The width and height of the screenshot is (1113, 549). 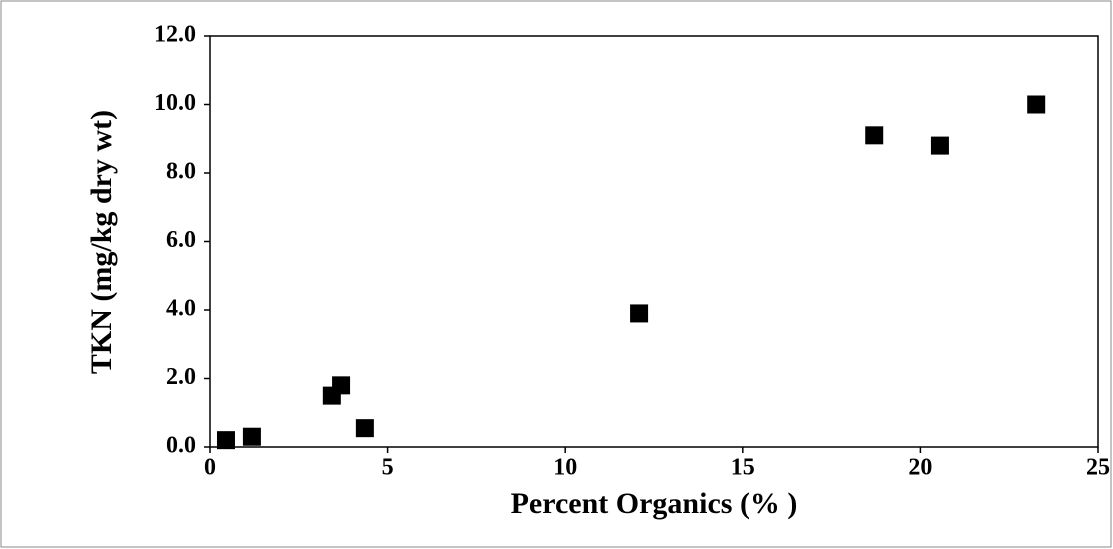 What do you see at coordinates (743, 468) in the screenshot?
I see `x-tick-label: 15` at bounding box center [743, 468].